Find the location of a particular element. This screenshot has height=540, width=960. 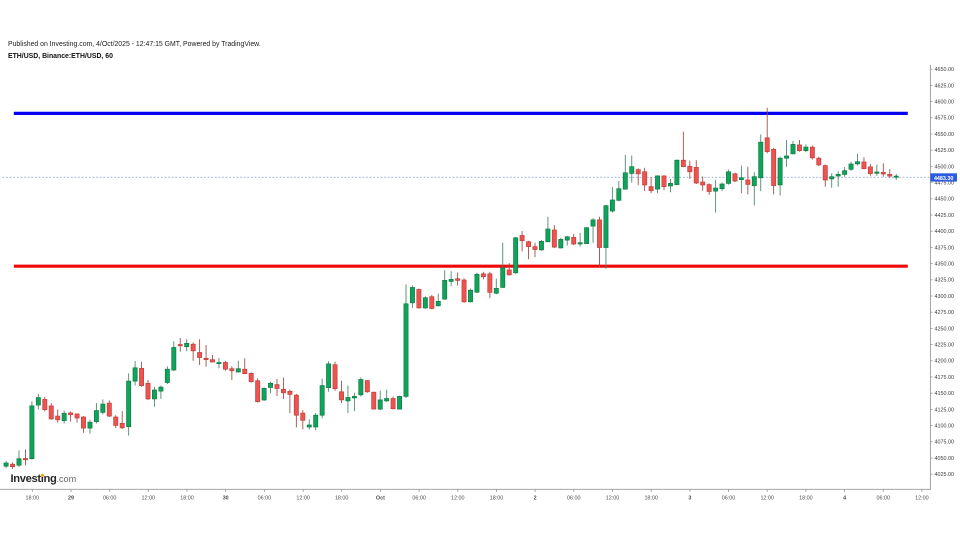

svg-text: 4225.00 is located at coordinates (945, 346).